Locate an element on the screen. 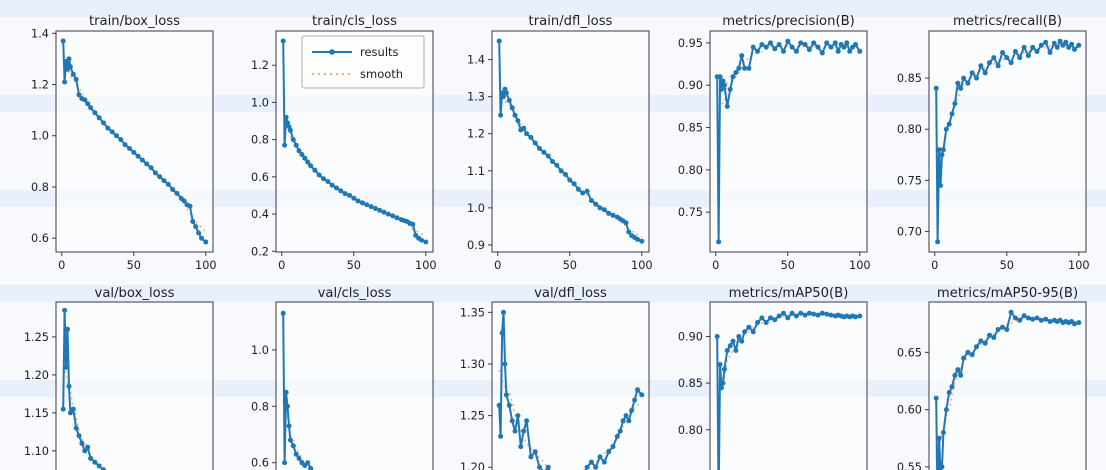 This screenshot has height=470, width=1106. chart-title: metrics/mAP50(B) is located at coordinates (789, 293).